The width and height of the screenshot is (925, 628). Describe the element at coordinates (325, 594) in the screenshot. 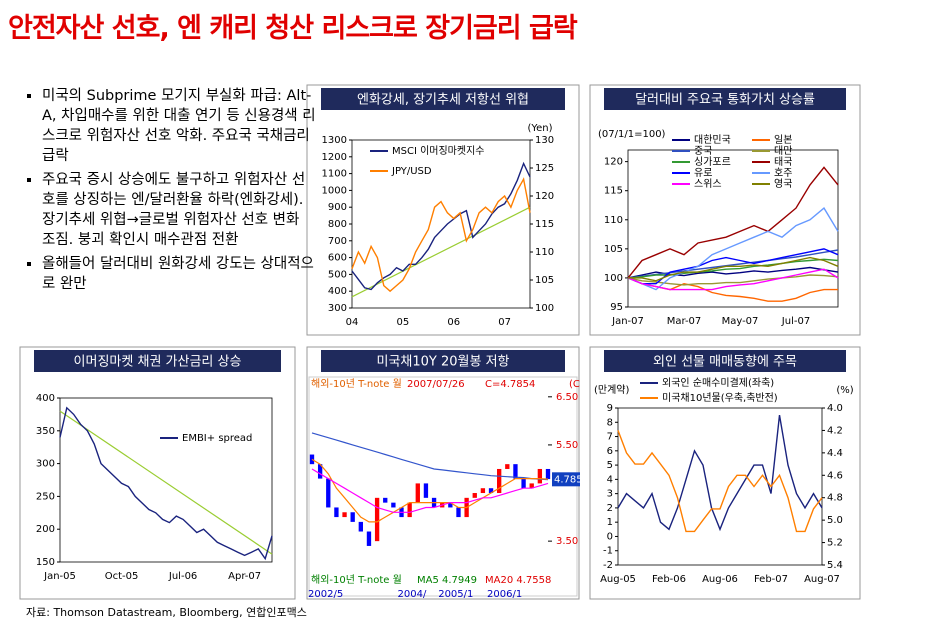

I see `x-tick-label: 2002/5` at that location.